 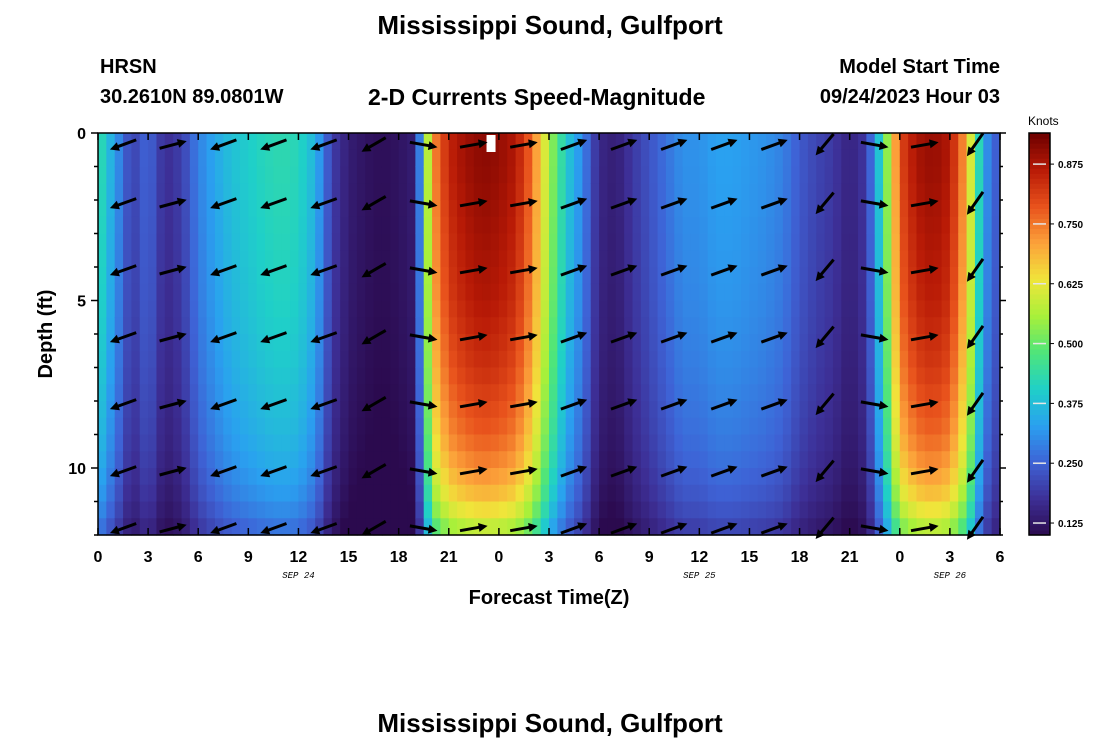 What do you see at coordinates (800, 557) in the screenshot?
I see `x-tick-label: 18` at bounding box center [800, 557].